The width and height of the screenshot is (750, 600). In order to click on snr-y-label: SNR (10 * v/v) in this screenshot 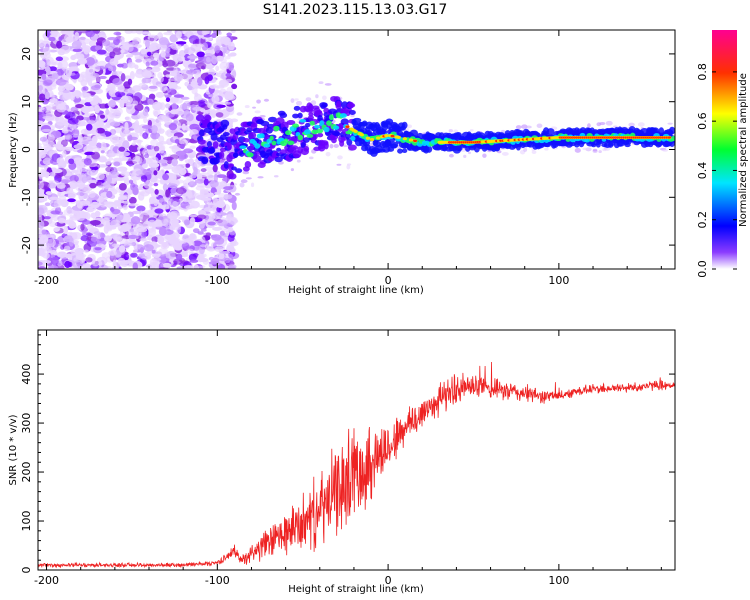, I will do `click(13, 449)`.